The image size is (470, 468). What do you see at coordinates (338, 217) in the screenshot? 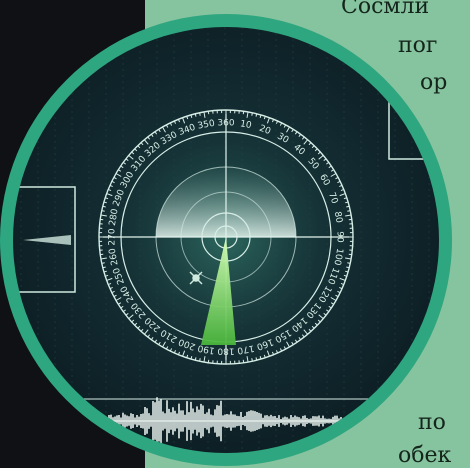
I see `dial-label: 80` at bounding box center [338, 217].